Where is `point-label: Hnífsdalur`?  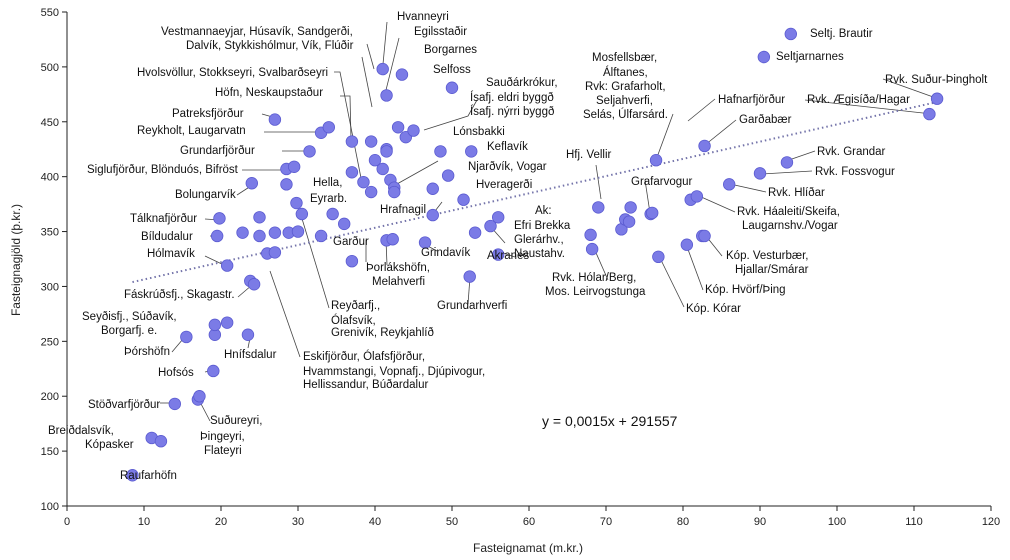
point-label: Hnífsdalur is located at coordinates (250, 355).